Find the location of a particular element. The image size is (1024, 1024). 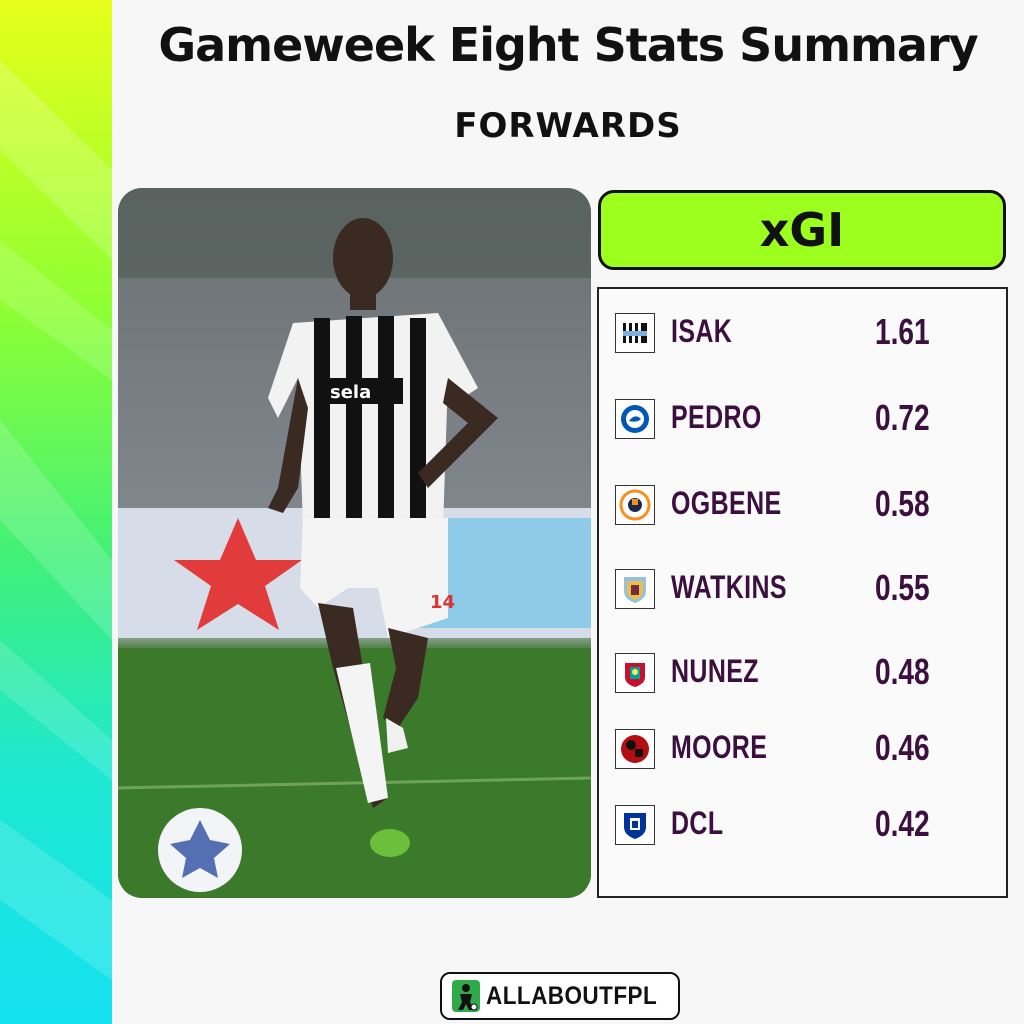

metric-label: xGI is located at coordinates (802, 230).